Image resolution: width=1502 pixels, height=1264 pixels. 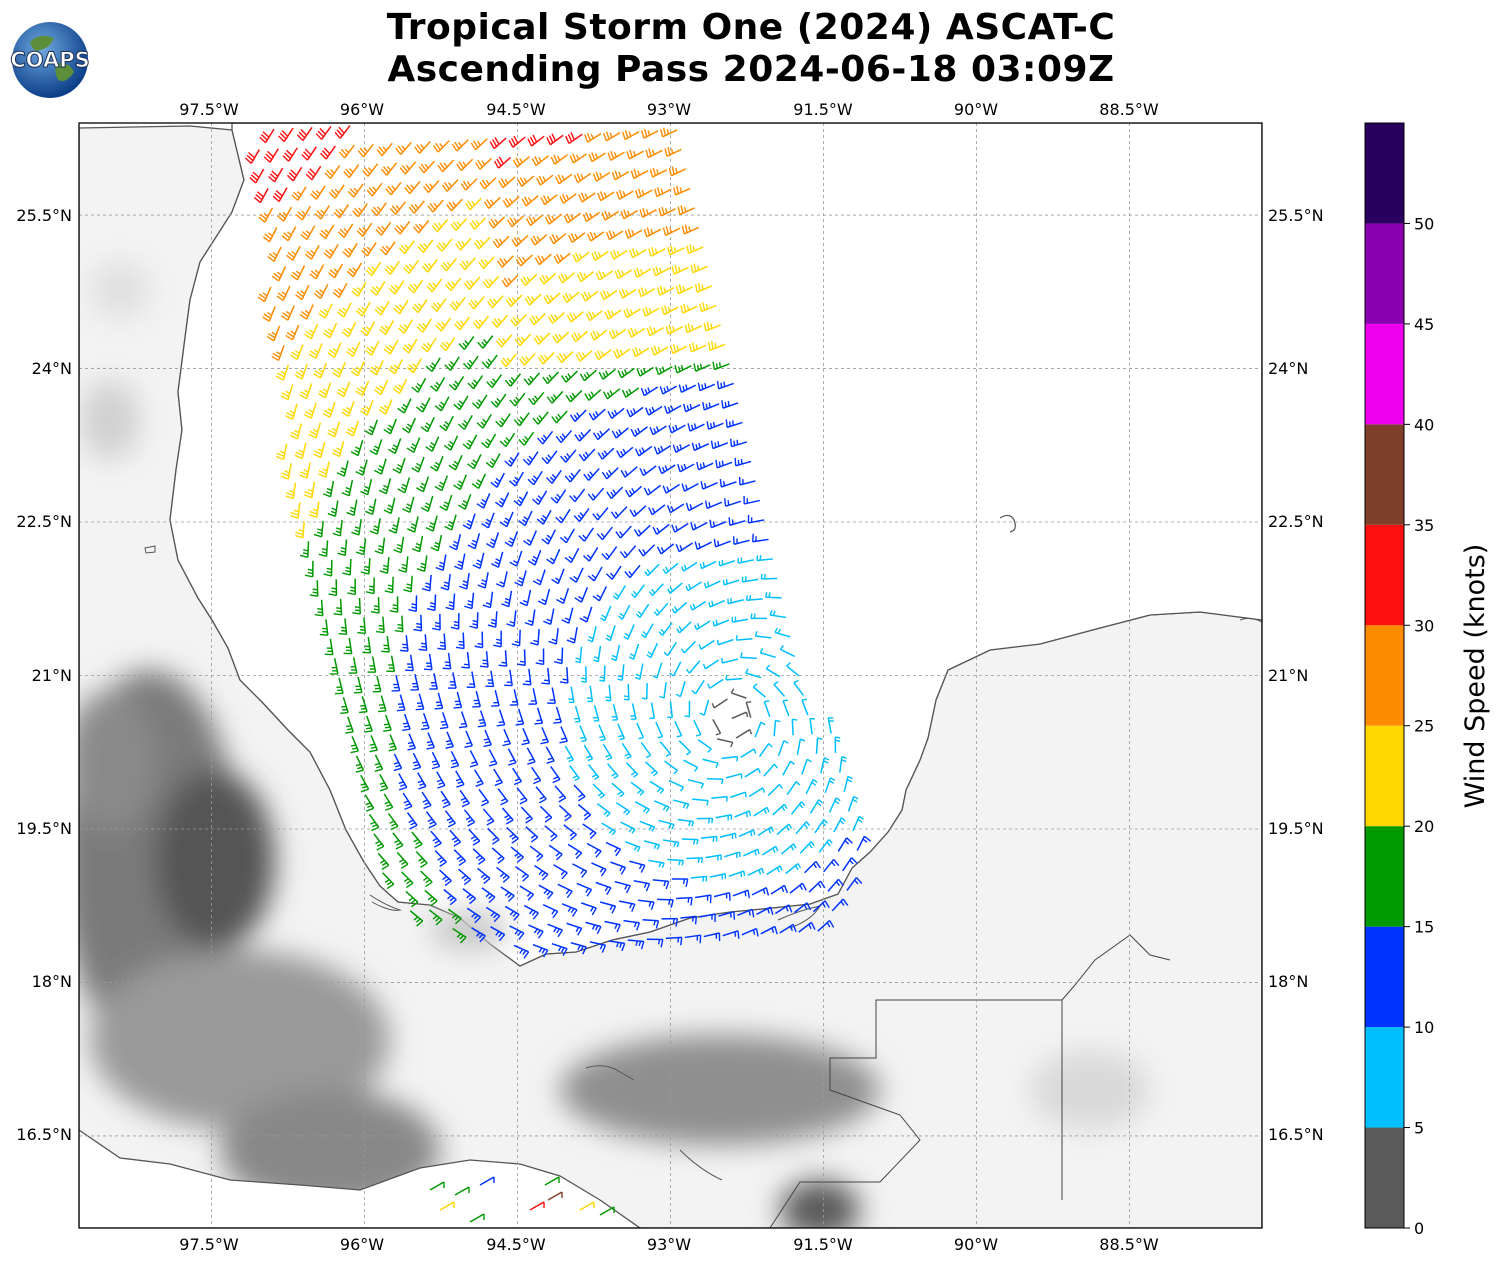 What do you see at coordinates (1424, 726) in the screenshot?
I see `colorbar-tick-label: 25` at bounding box center [1424, 726].